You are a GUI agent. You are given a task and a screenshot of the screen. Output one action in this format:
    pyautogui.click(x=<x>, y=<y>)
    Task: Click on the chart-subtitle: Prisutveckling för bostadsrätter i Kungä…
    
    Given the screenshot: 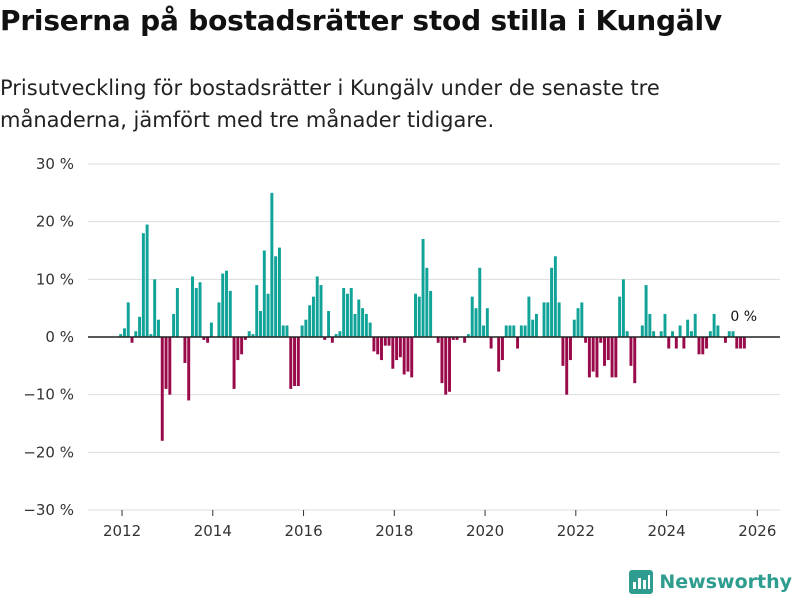 What is the action you would take?
    pyautogui.click(x=330, y=104)
    